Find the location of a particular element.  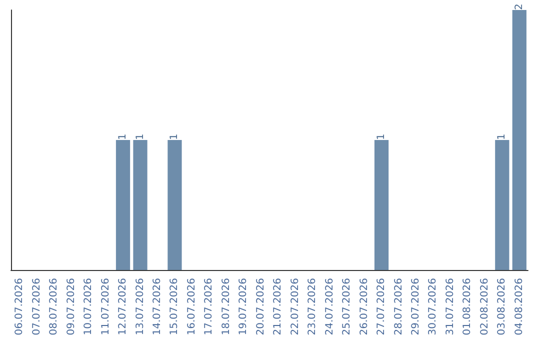

x-tick-label: 09.07.2026 is located at coordinates (71, 307).